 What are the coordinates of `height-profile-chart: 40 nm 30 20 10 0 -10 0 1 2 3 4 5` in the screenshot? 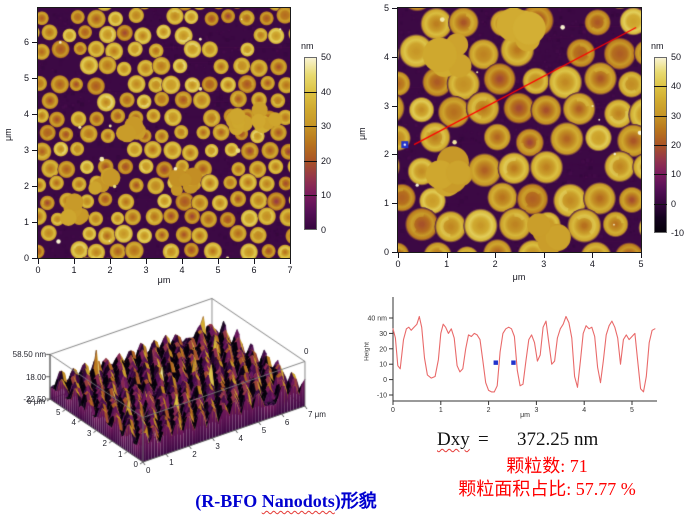 It's located at (512, 355).